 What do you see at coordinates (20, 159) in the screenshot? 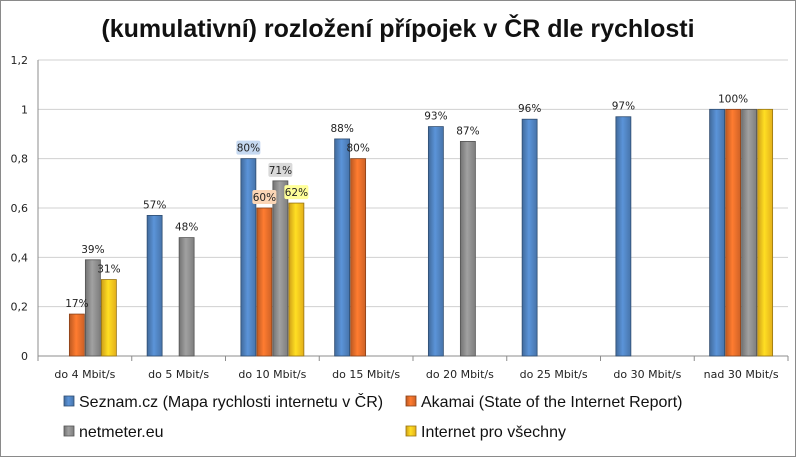
I see `y-tick-label: 0,8` at bounding box center [20, 159].